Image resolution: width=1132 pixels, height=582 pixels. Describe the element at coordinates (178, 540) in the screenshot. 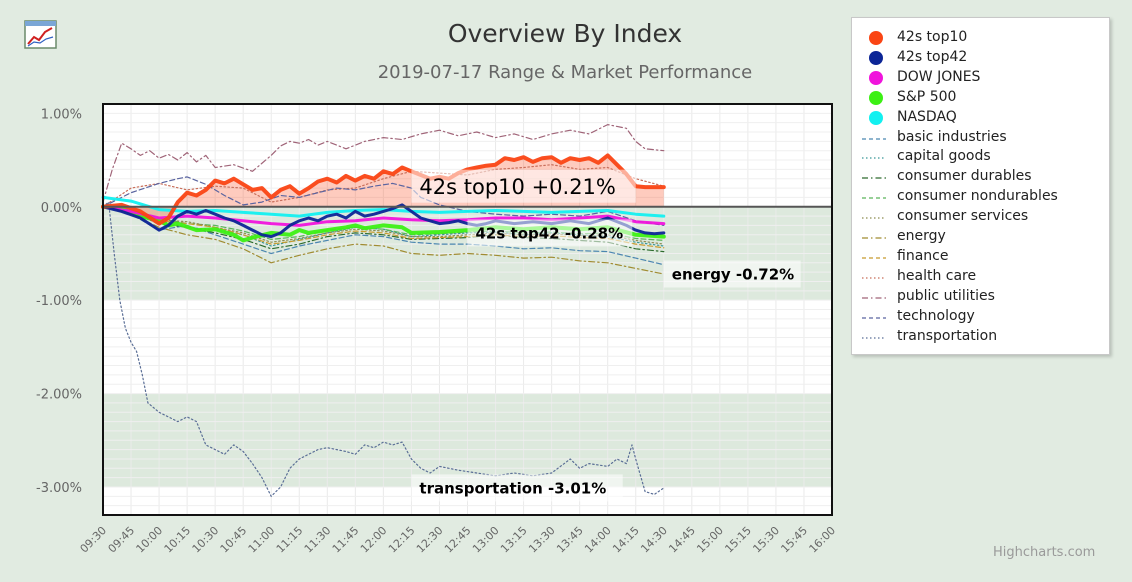

I see `x-tick-label: 10:15` at that location.